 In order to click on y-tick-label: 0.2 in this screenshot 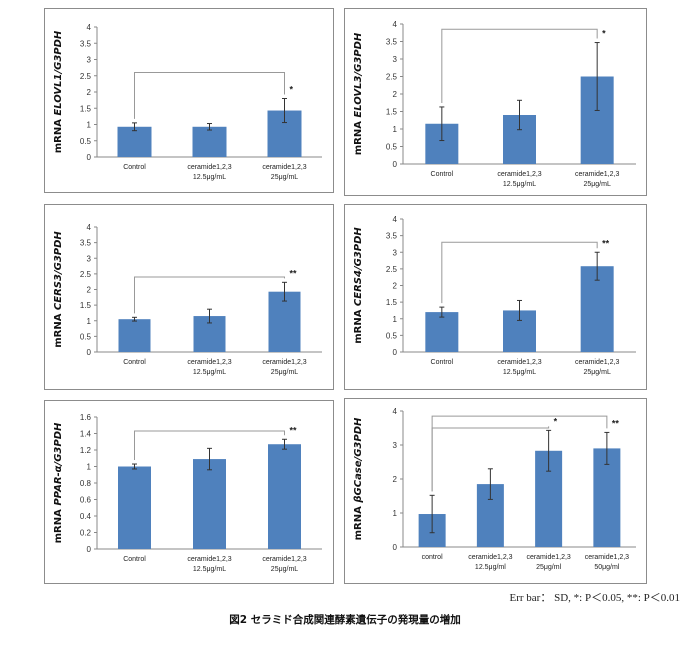, I will do `click(86, 533)`.